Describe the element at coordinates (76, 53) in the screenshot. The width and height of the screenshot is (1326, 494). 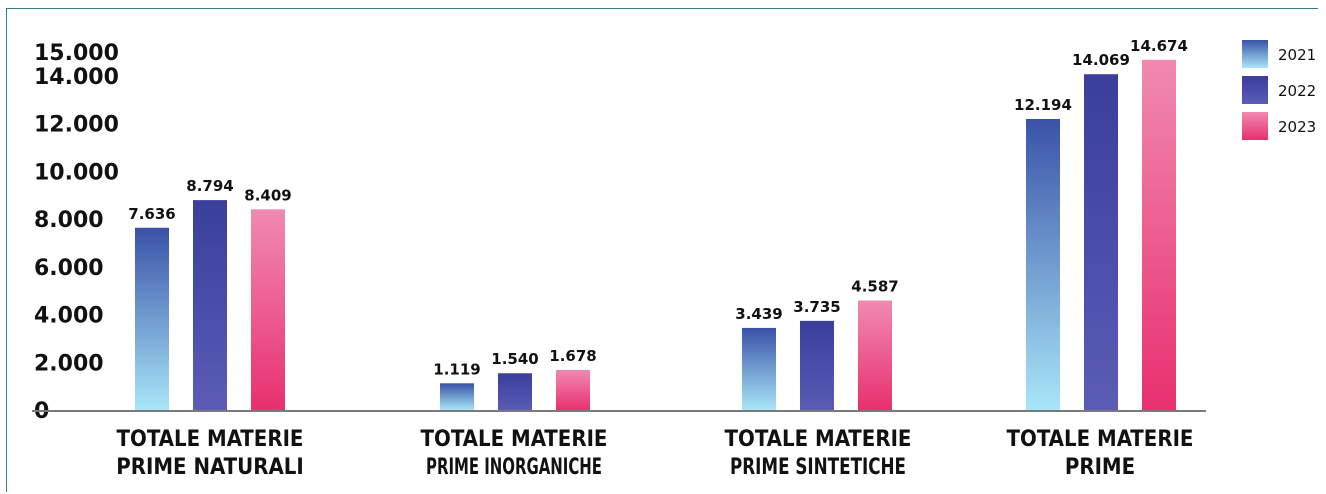
I see `y-tick-label: 15.000` at that location.